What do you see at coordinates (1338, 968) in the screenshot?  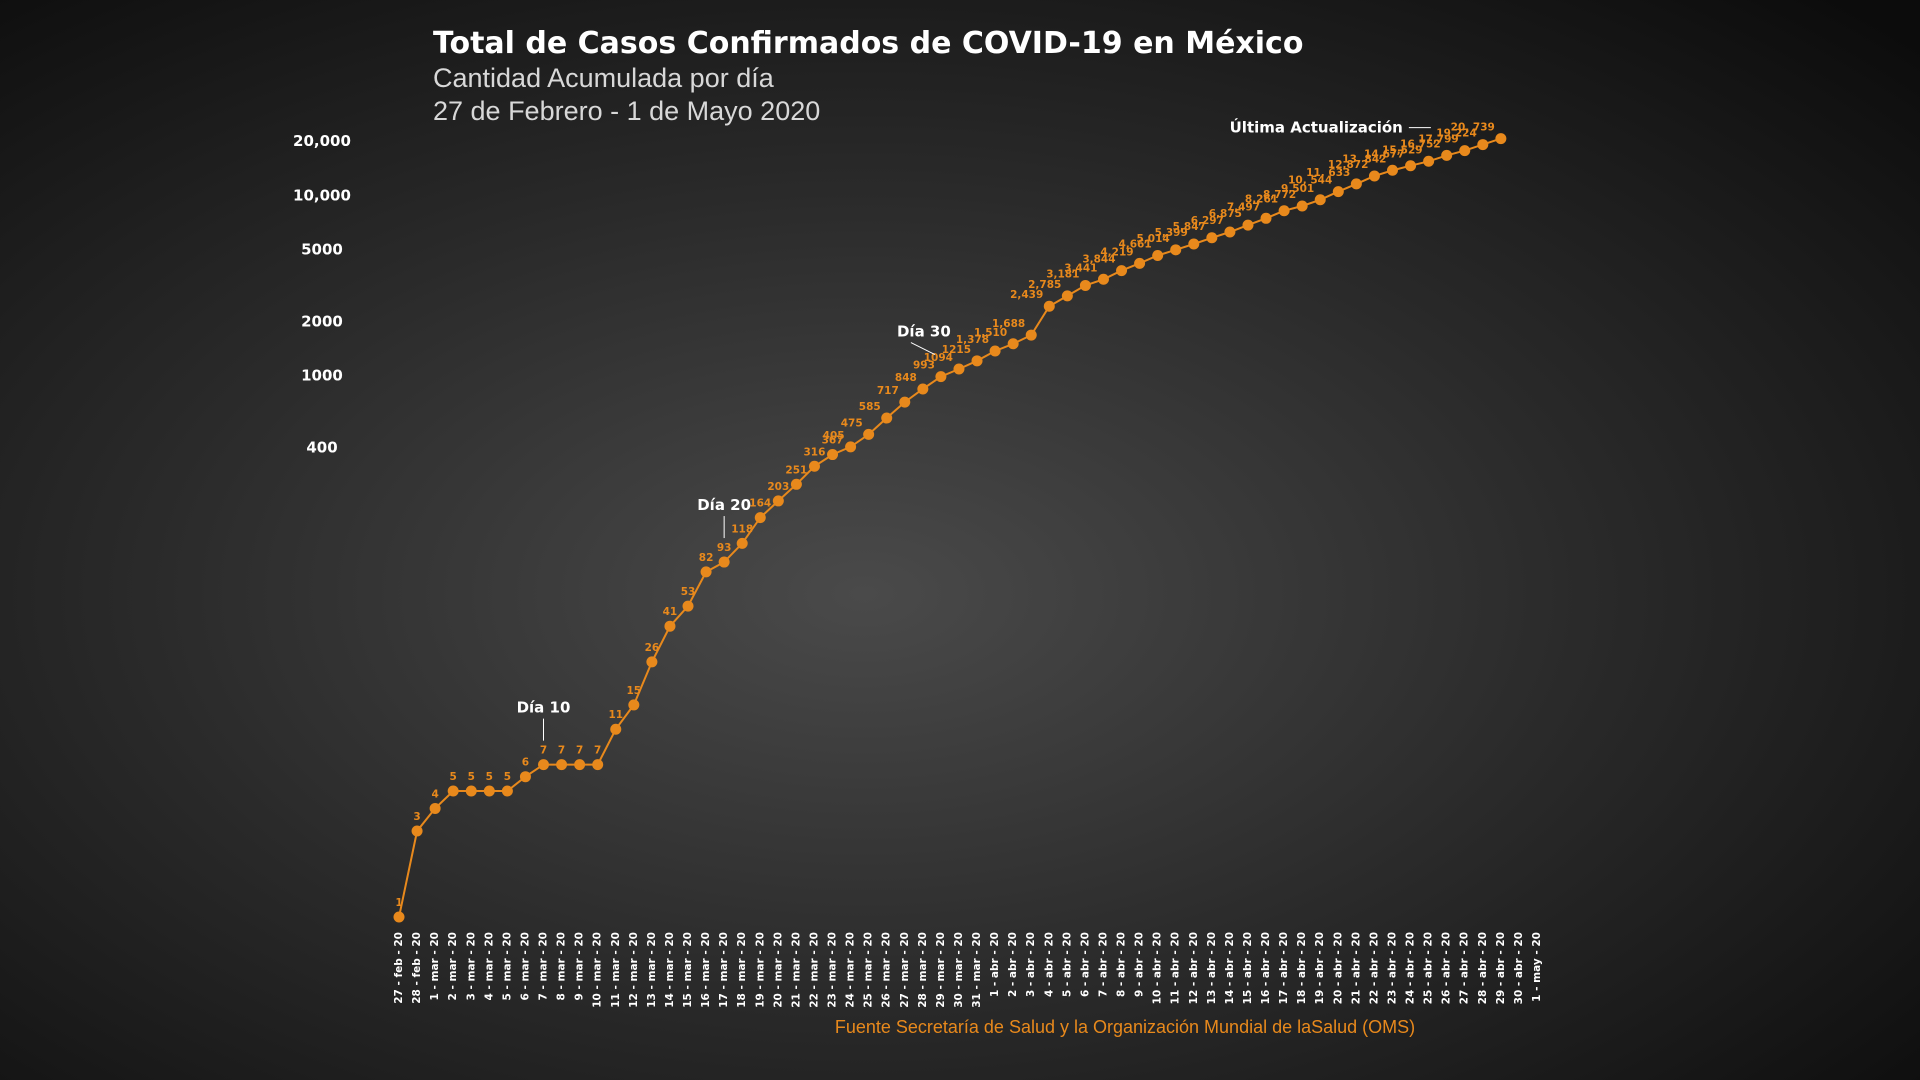 I see `x-tick-label: 20 - abr - 20` at bounding box center [1338, 968].